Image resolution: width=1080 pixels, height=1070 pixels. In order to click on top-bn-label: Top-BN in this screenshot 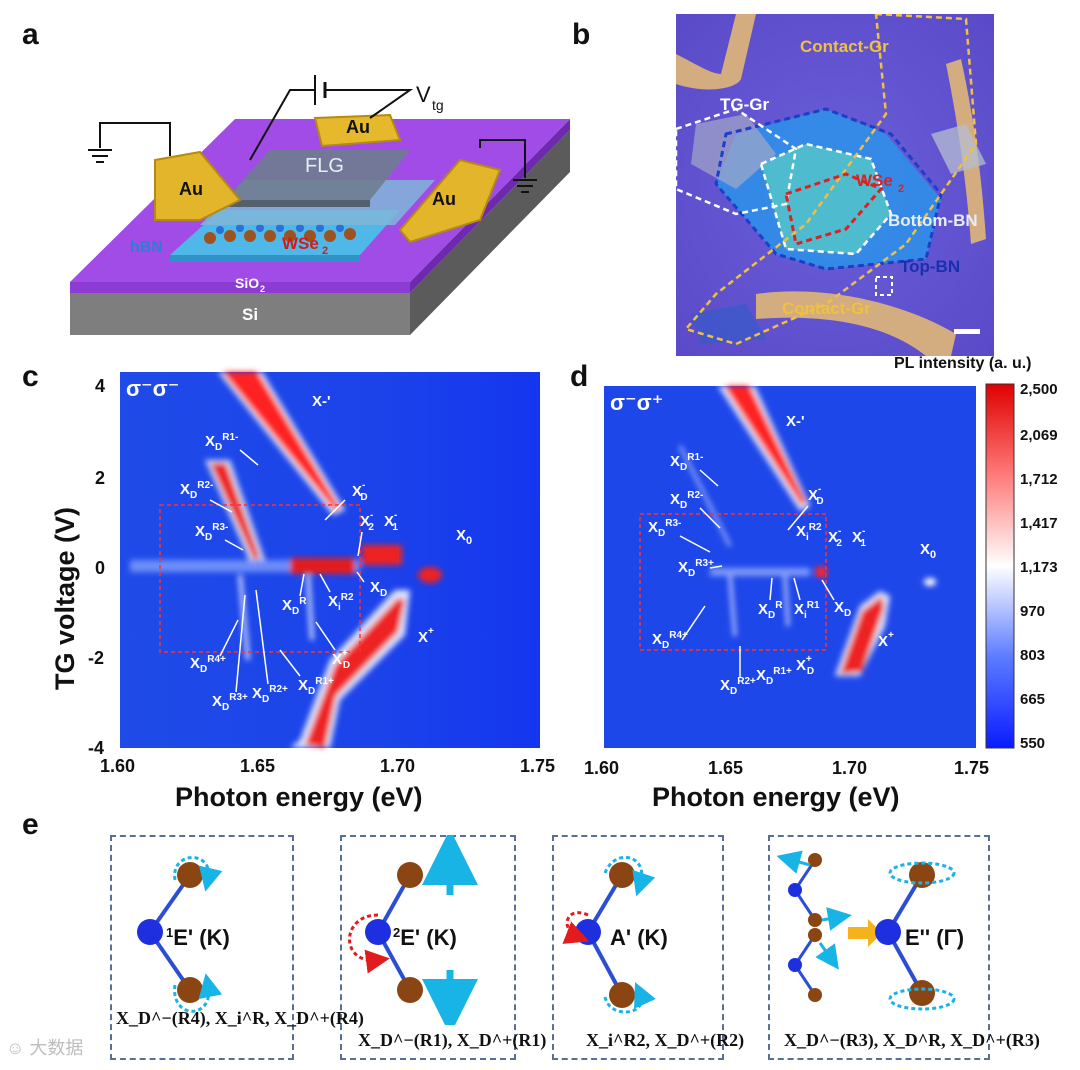, I will do `click(930, 266)`.